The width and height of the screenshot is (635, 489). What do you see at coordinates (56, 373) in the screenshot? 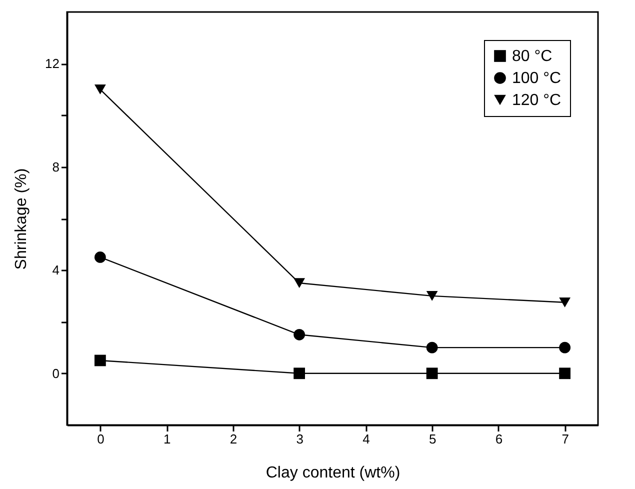
I see `y-tick-label: 0` at bounding box center [56, 373].